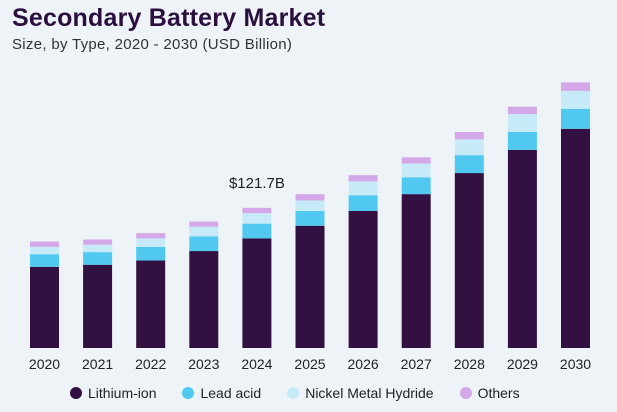 This screenshot has height=412, width=617. Describe the element at coordinates (363, 188) in the screenshot. I see `bar-2026-nickel-metal-hydride` at that location.